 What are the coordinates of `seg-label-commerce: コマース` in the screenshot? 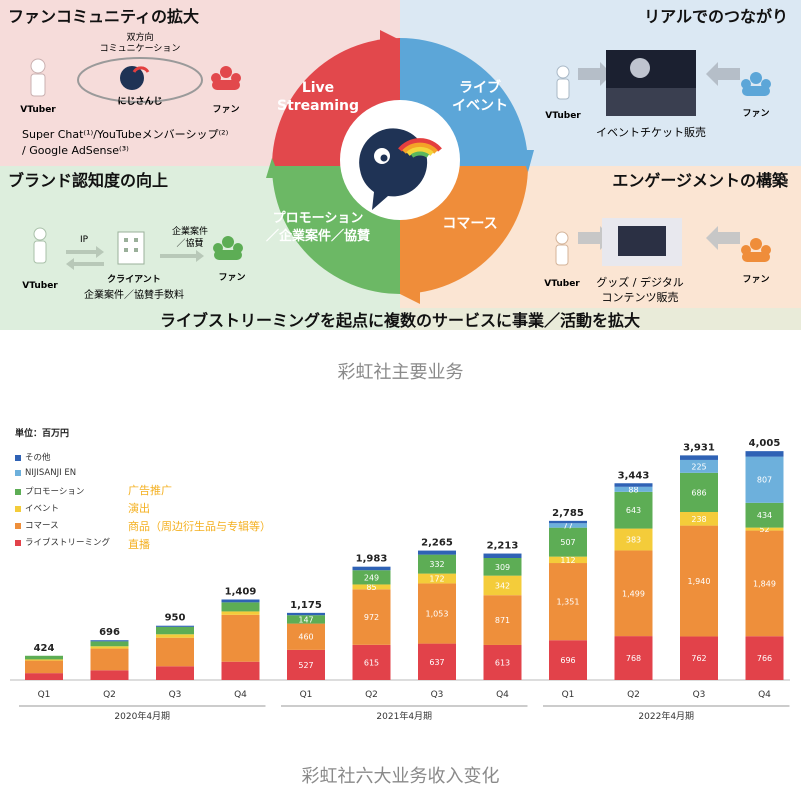 It's located at (469, 224).